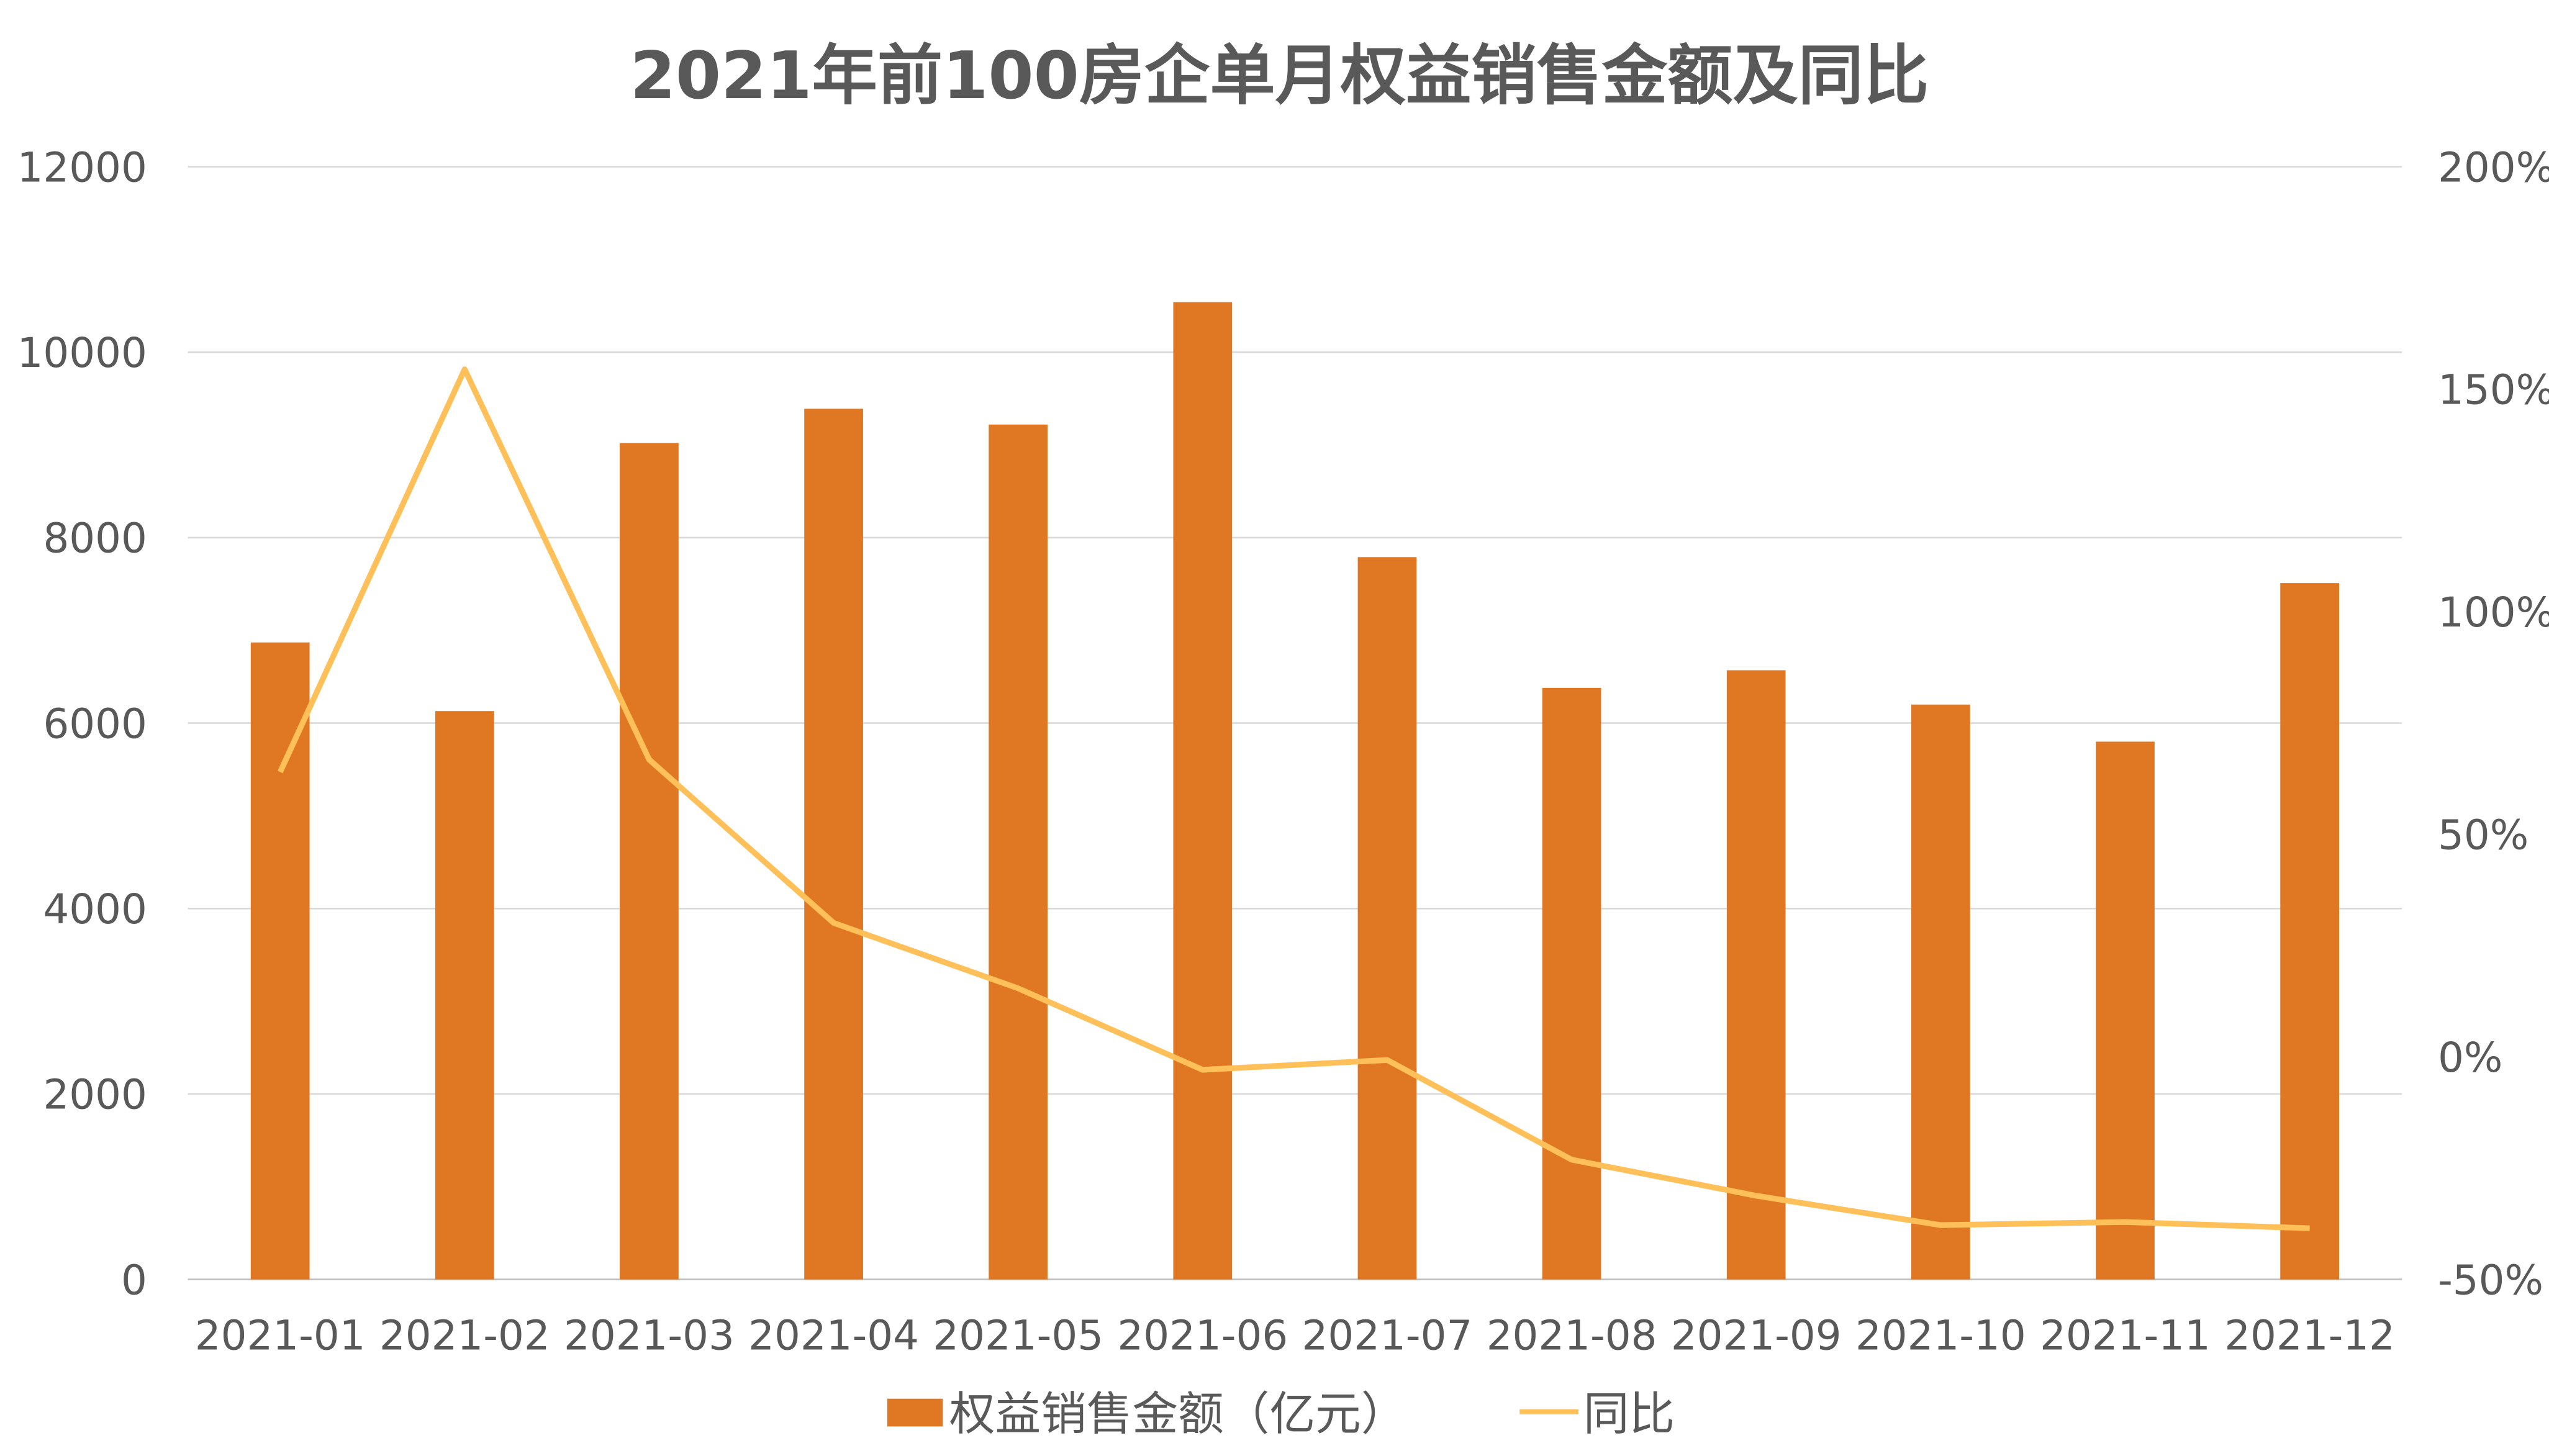 The height and width of the screenshot is (1456, 2549). What do you see at coordinates (2493, 167) in the screenshot?
I see `right-tick-label: 200%` at bounding box center [2493, 167].